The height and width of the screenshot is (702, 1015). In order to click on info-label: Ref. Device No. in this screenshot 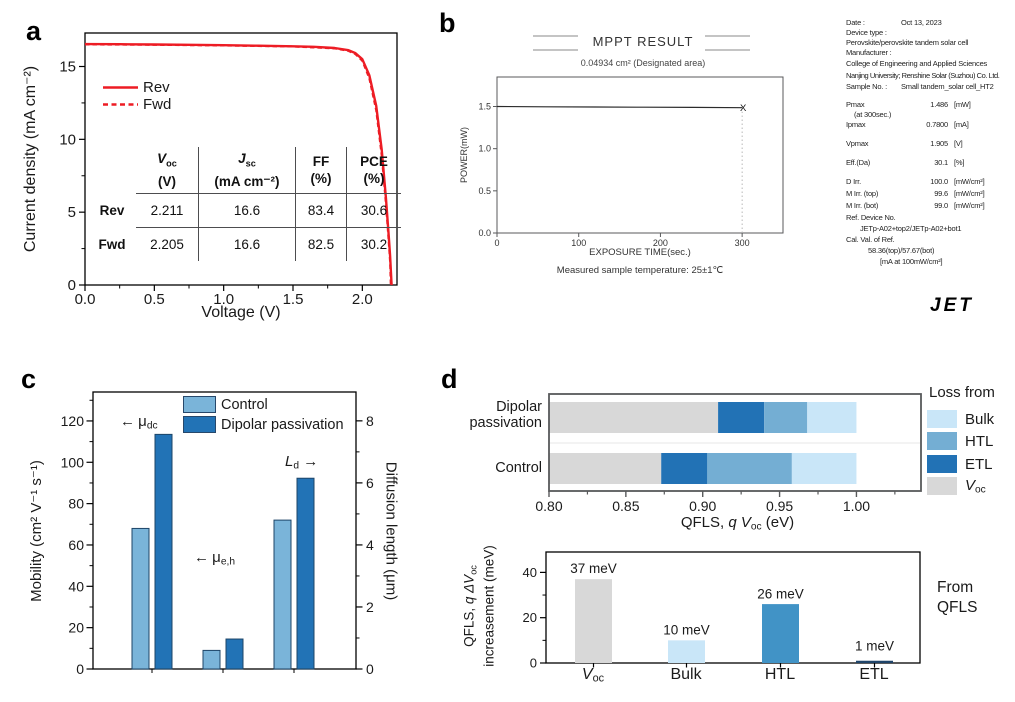, I will do `click(871, 217)`.